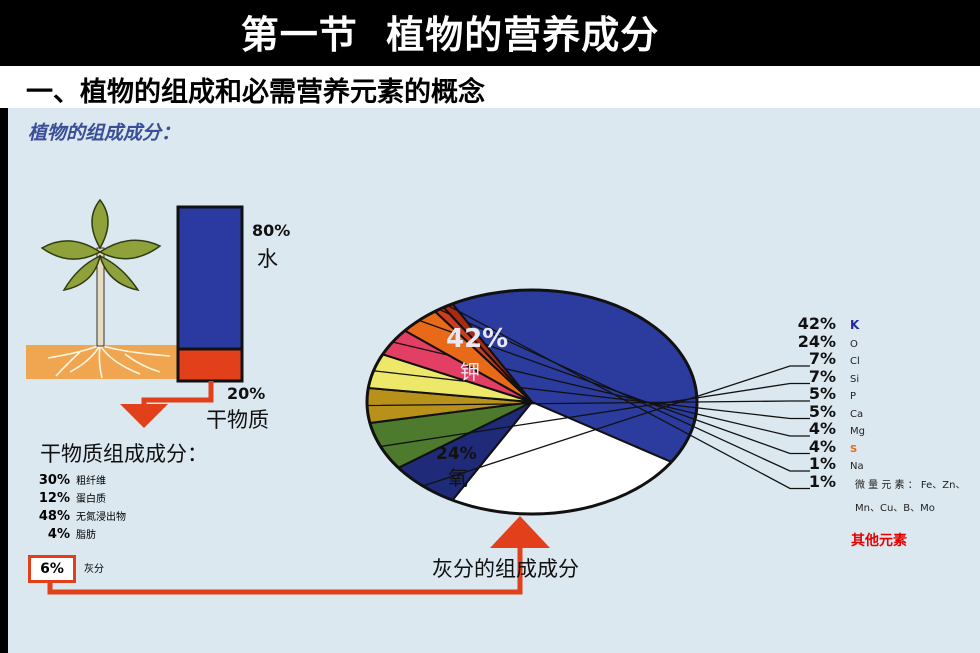 This screenshot has width=980, height=653. What do you see at coordinates (75, 517) in the screenshot?
I see `list-item: 48% 无氮浸出物` at bounding box center [75, 517].